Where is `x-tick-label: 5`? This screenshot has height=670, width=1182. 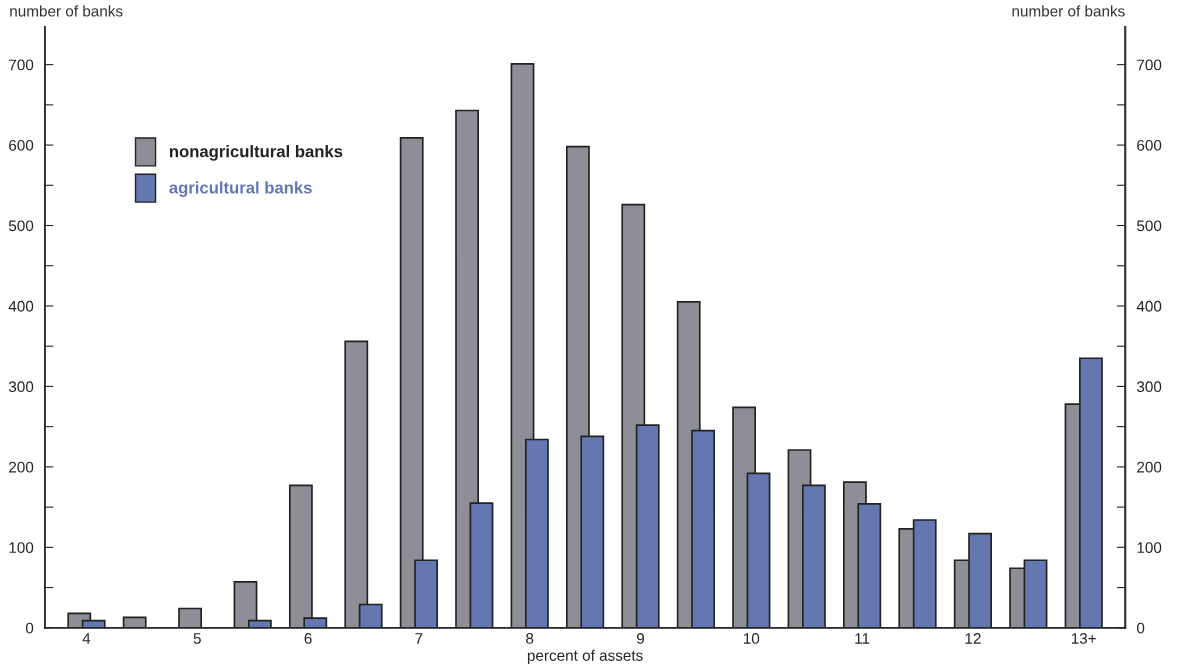
x-tick-label: 5 is located at coordinates (197, 638).